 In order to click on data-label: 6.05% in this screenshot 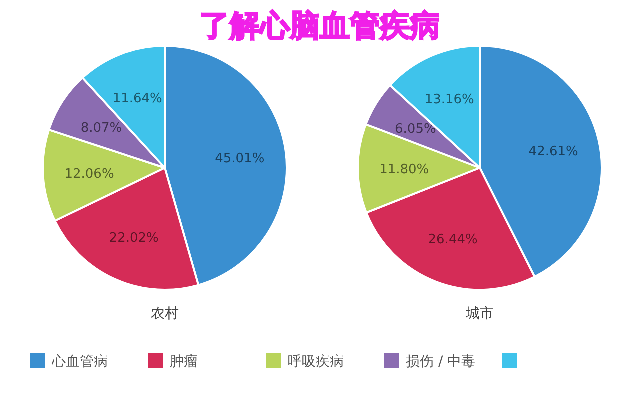, I will do `click(415, 130)`.